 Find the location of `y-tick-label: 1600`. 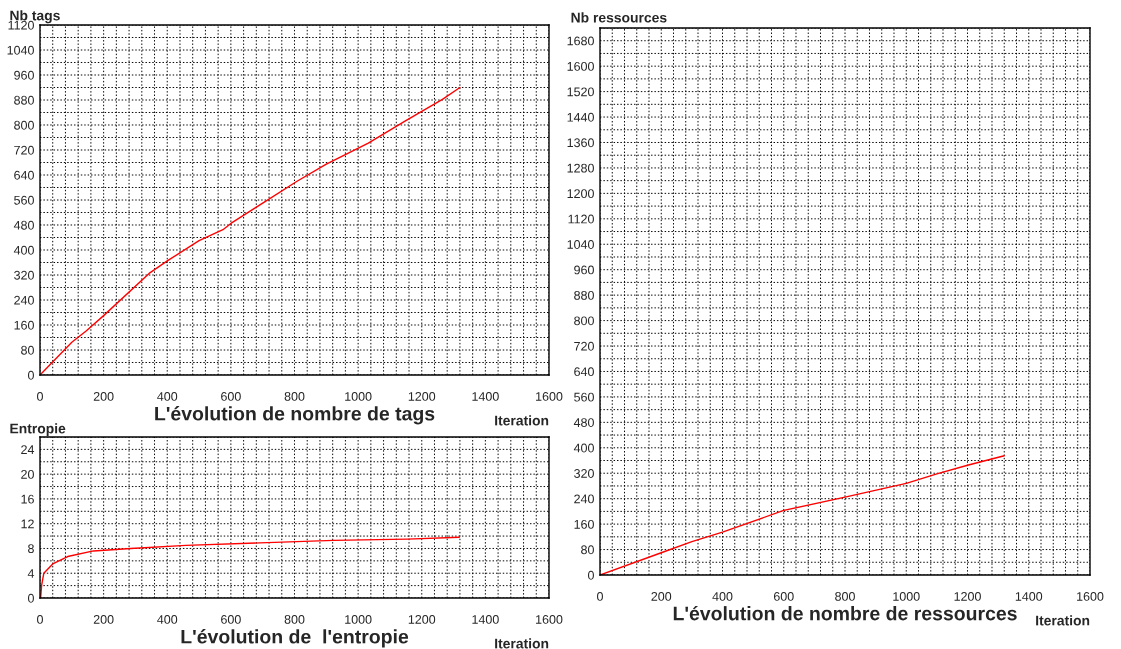

y-tick-label: 1600 is located at coordinates (580, 66).